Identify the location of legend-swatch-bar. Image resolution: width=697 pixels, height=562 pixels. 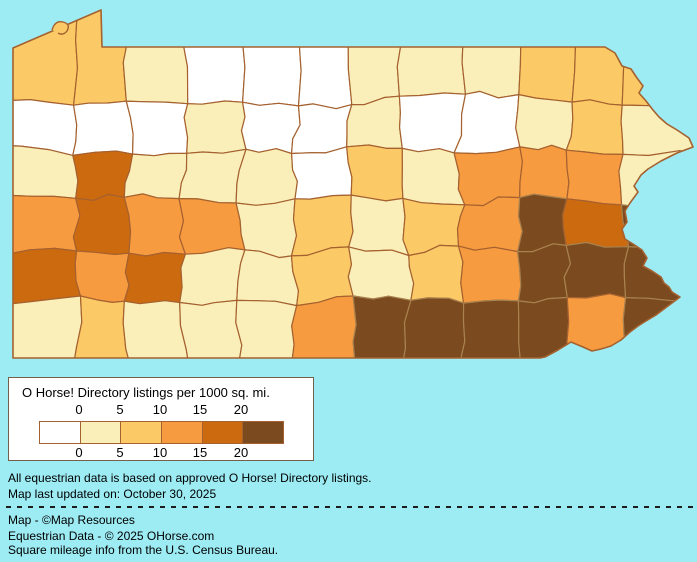
(161, 432).